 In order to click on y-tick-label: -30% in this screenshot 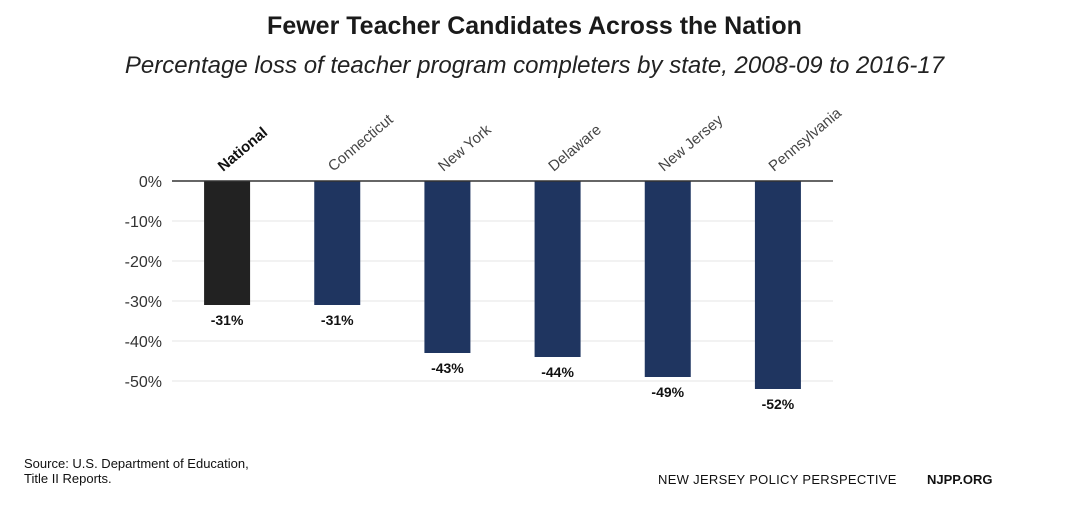, I will do `click(143, 302)`.